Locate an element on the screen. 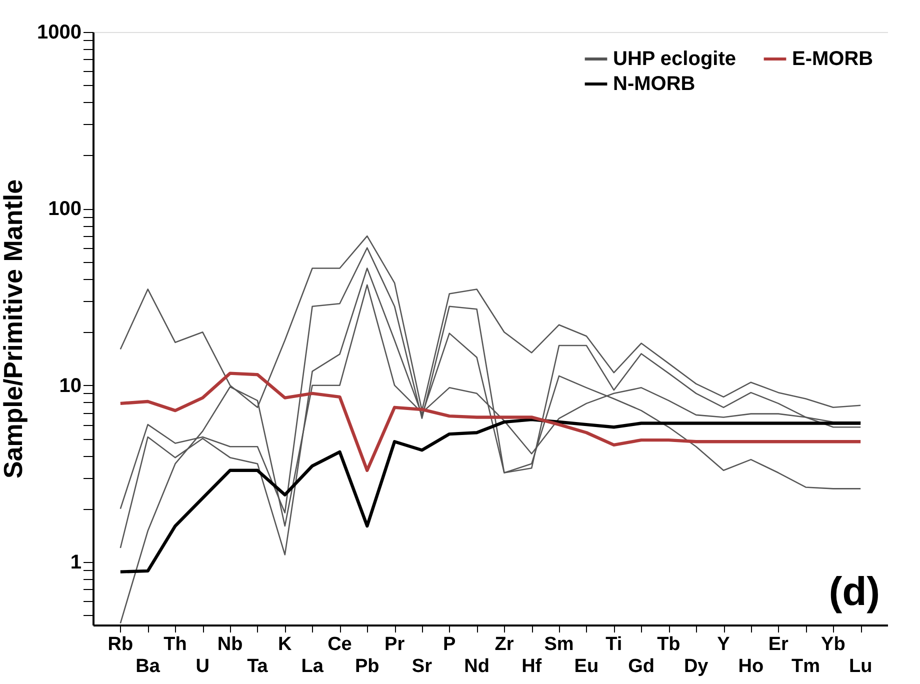  x-tick-label: Nb is located at coordinates (230, 644).